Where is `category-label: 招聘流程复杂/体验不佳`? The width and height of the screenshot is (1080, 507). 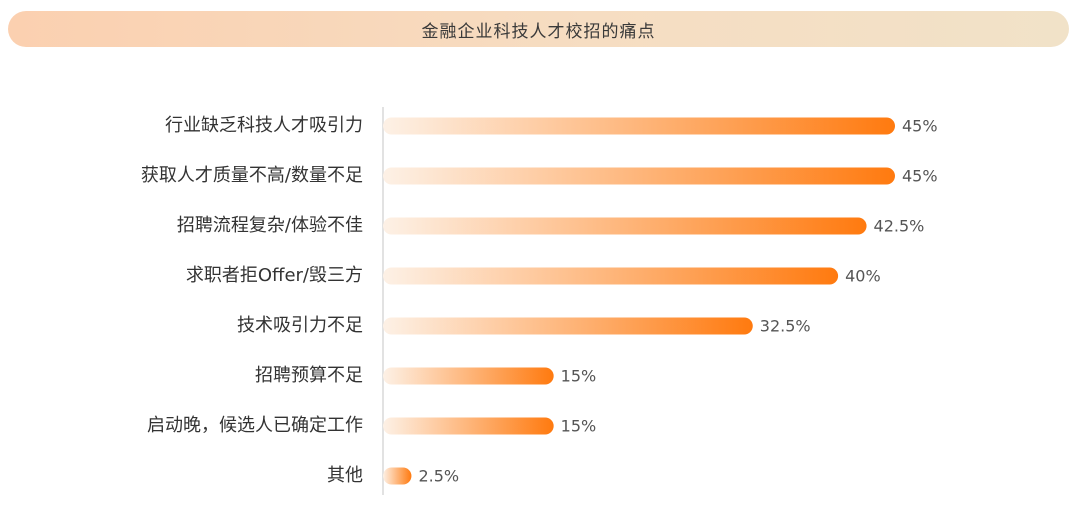
category-label: 招聘流程复杂/体验不佳 is located at coordinates (270, 225).